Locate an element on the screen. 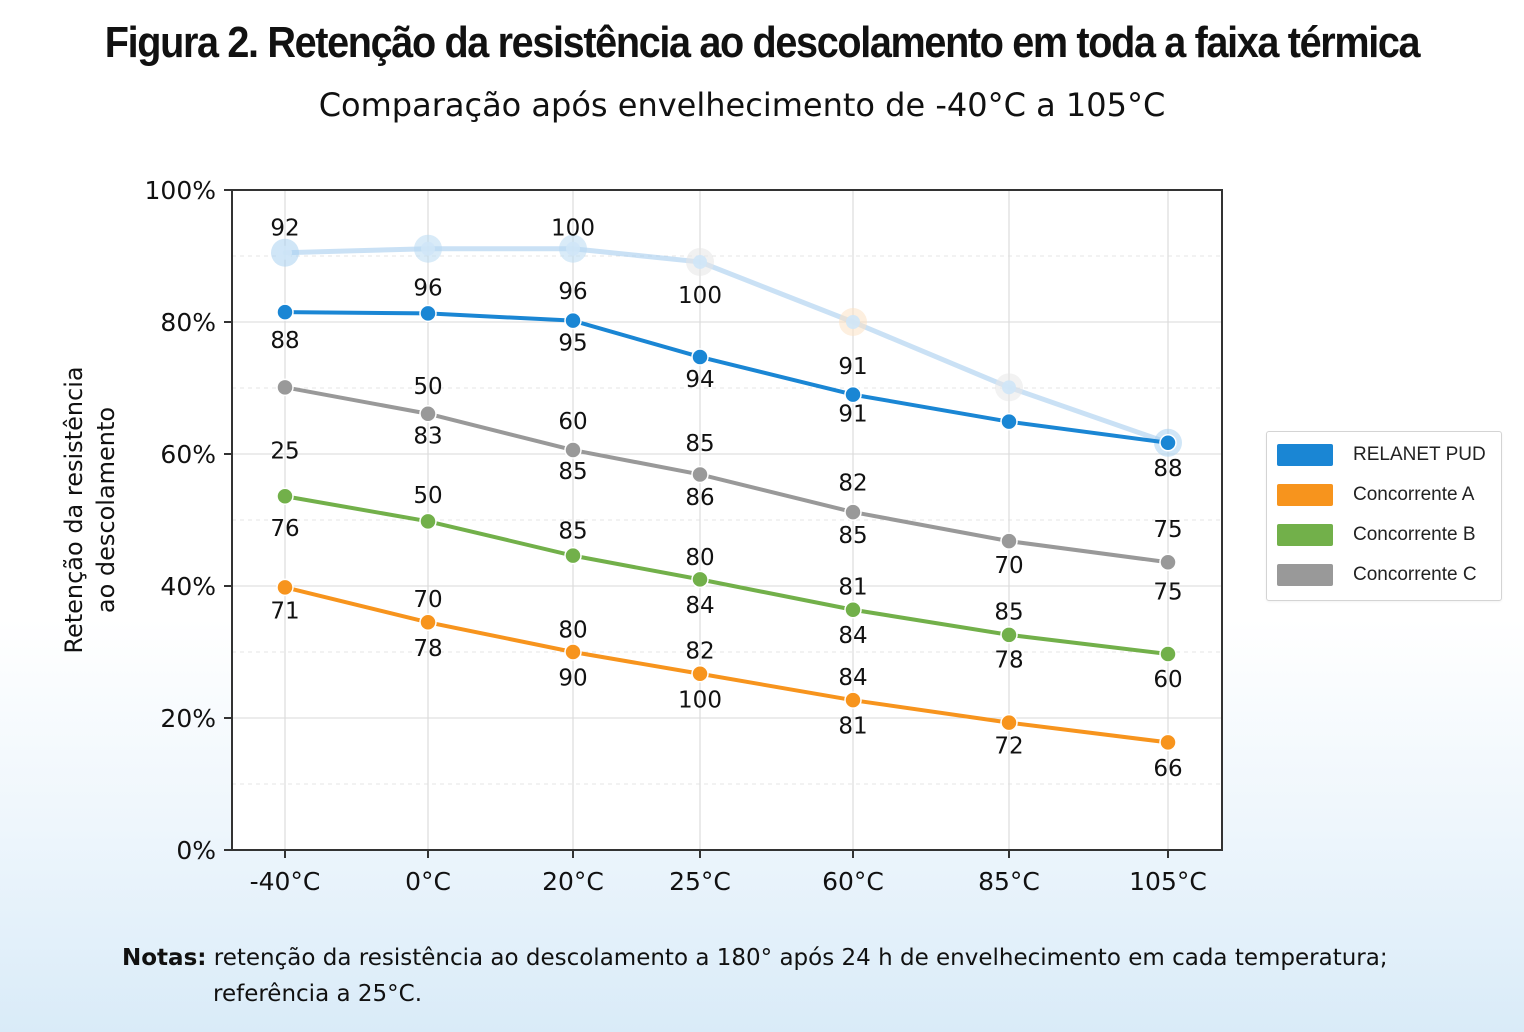 The width and height of the screenshot is (1524, 1032). data-label: 72 is located at coordinates (1008, 747).